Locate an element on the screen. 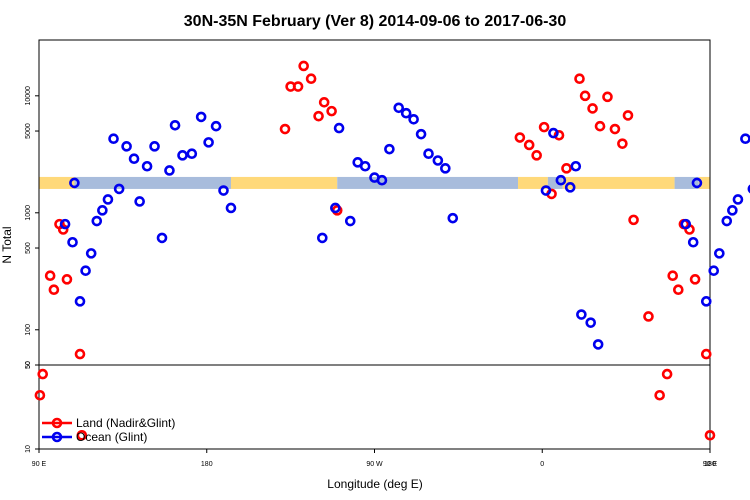 The height and width of the screenshot is (500, 750). legend: Land (Nadir&Glint) Ocean (Glint) is located at coordinates (108, 430).